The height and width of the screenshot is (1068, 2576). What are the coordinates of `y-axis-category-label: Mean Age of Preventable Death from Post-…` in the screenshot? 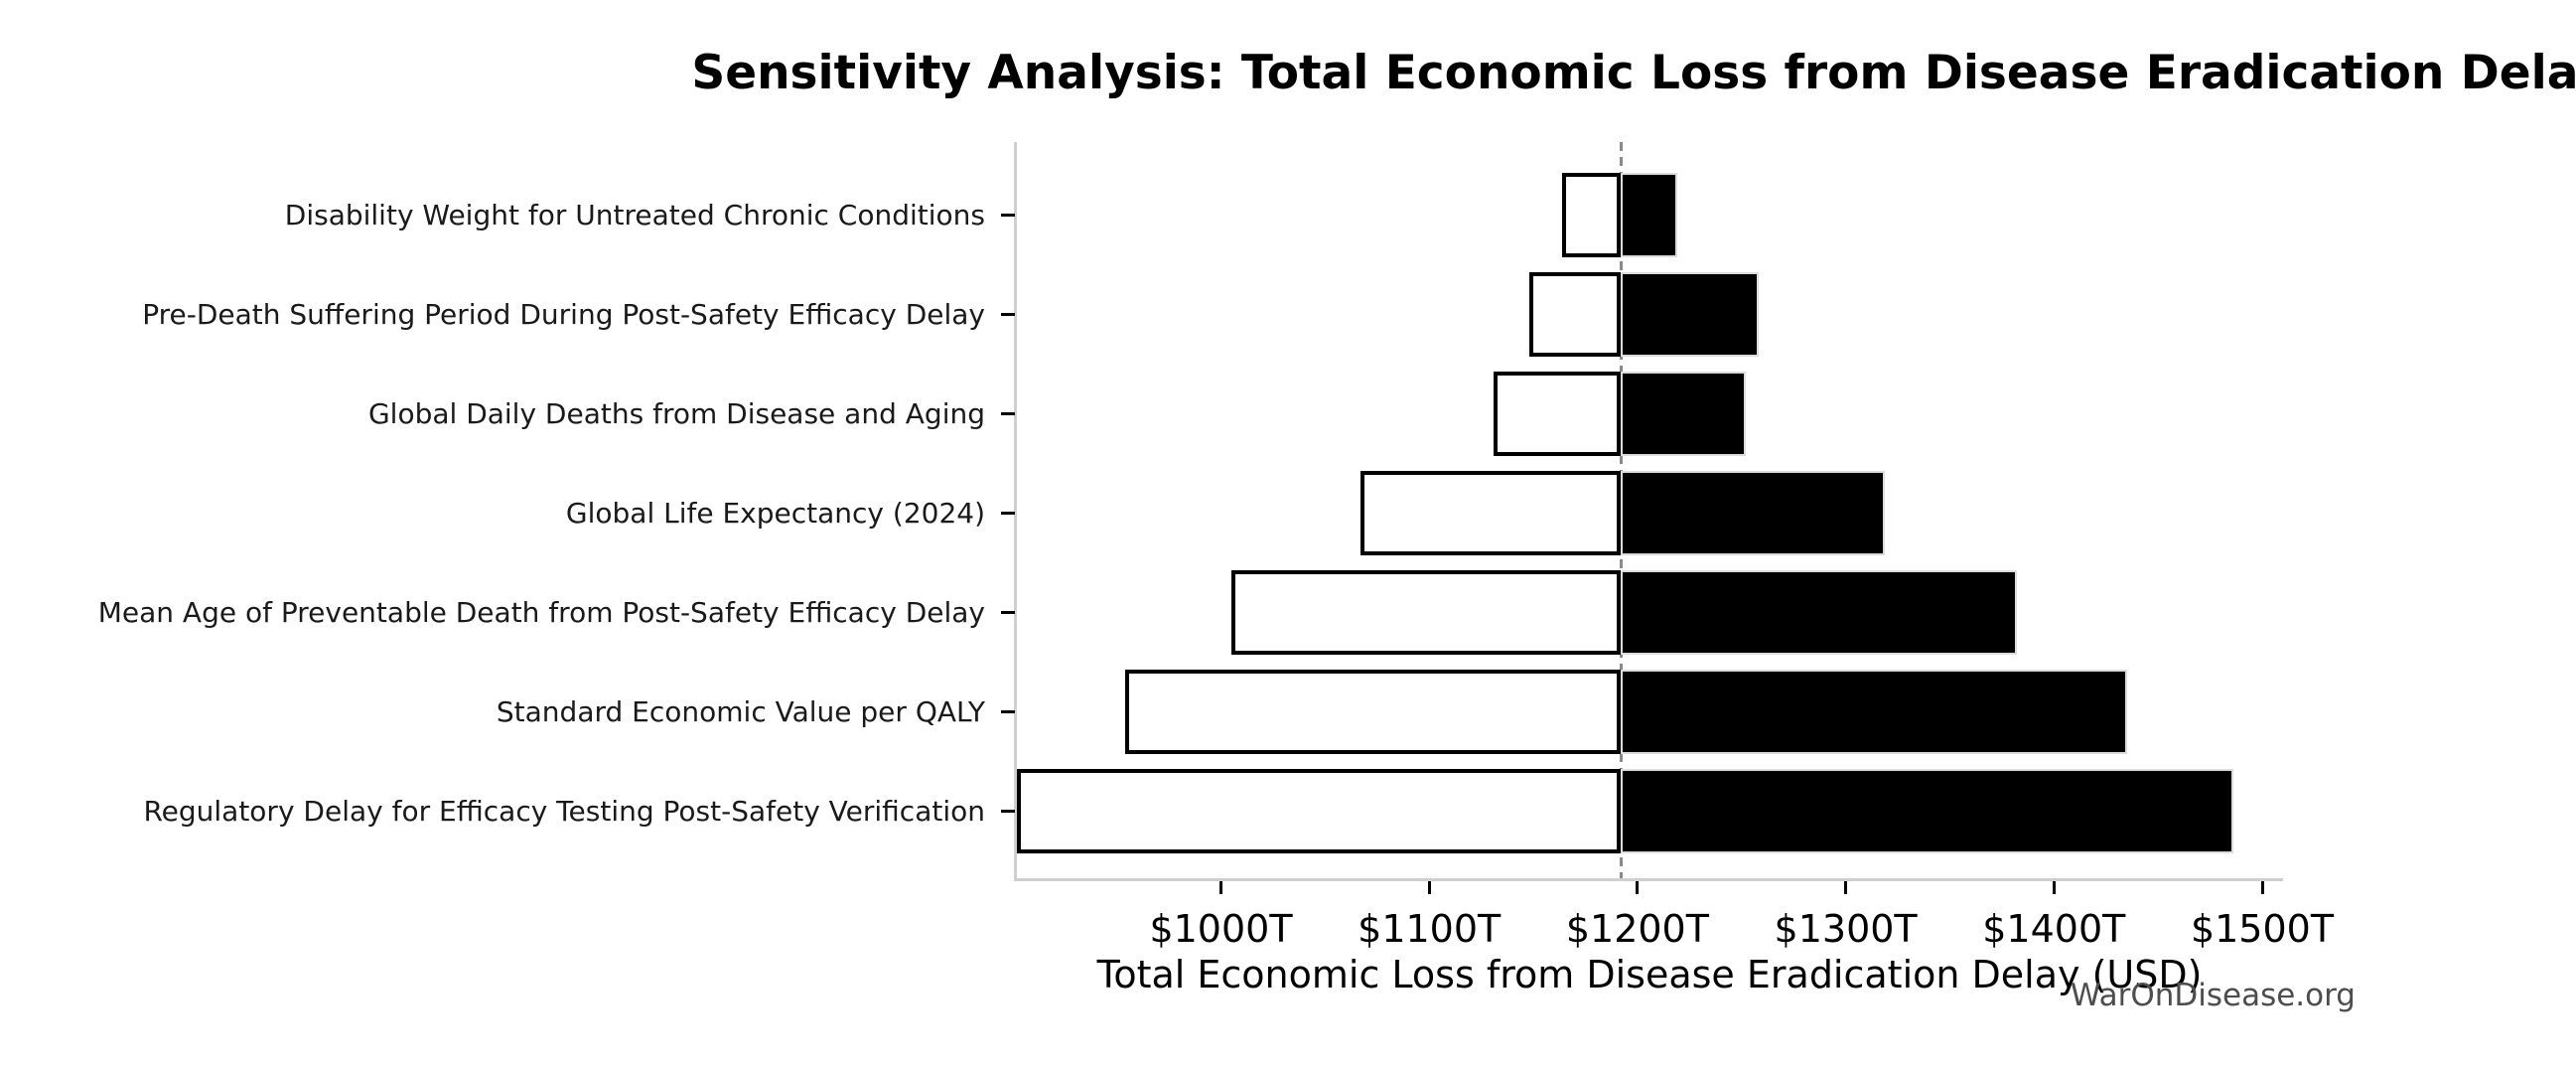 It's located at (541, 612).